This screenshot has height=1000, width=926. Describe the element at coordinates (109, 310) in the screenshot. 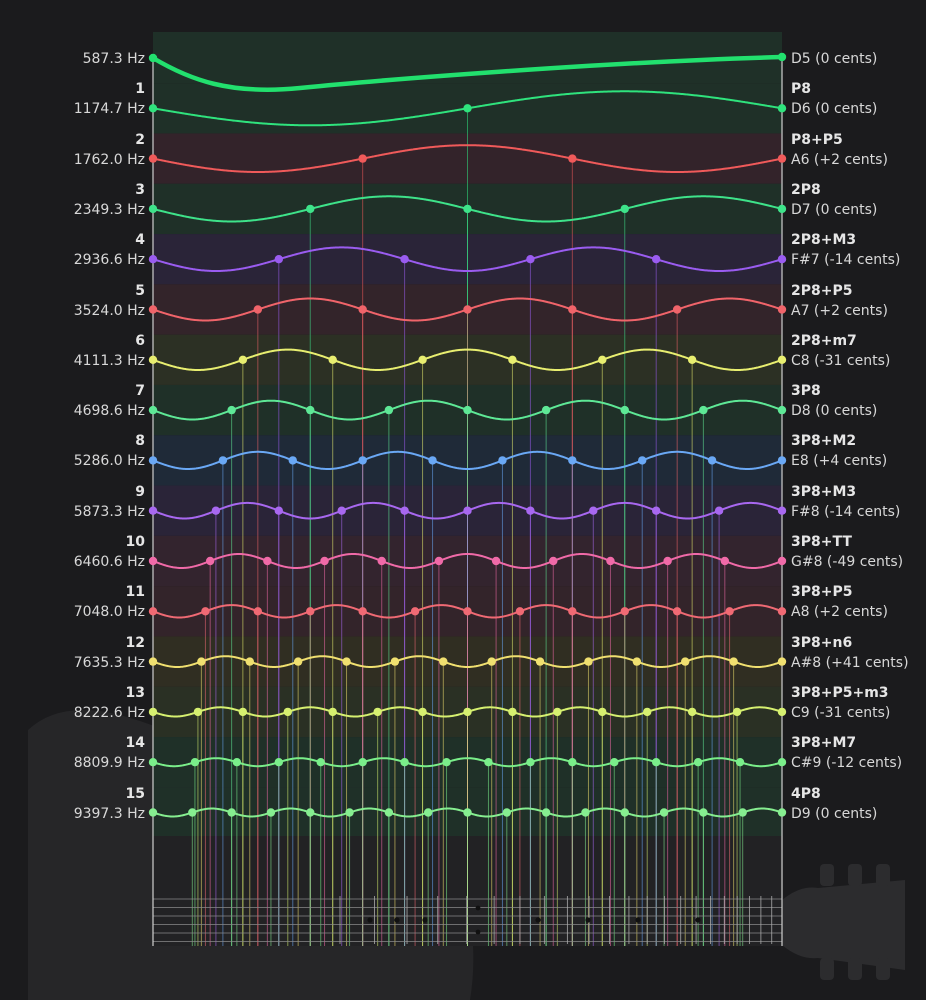

I see `frequency-label: 3524.0 Hz` at that location.